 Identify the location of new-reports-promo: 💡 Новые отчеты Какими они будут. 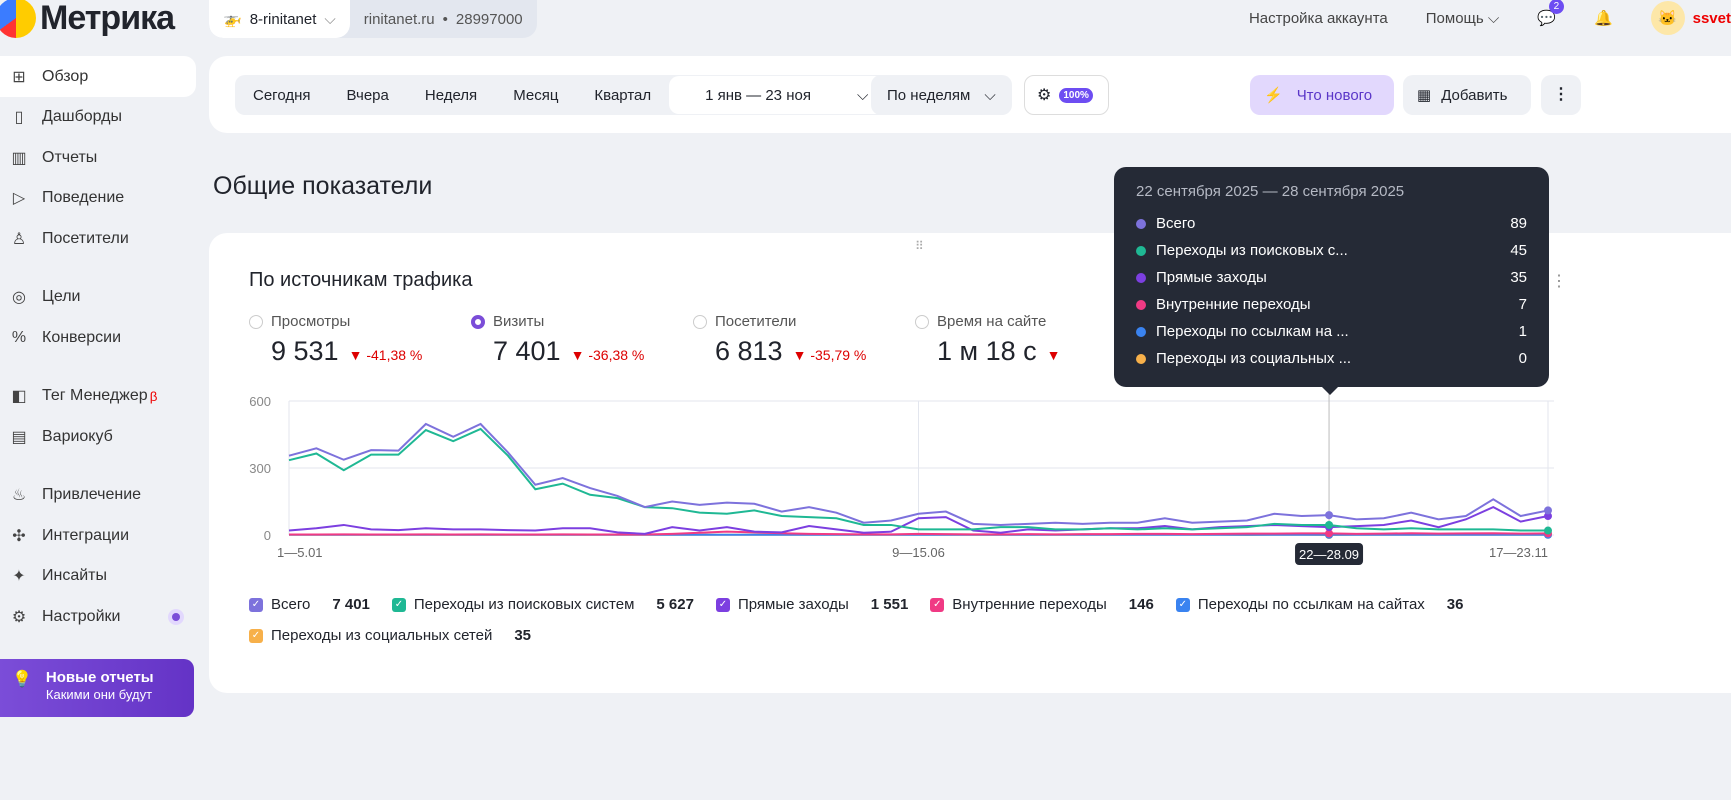
(97, 688).